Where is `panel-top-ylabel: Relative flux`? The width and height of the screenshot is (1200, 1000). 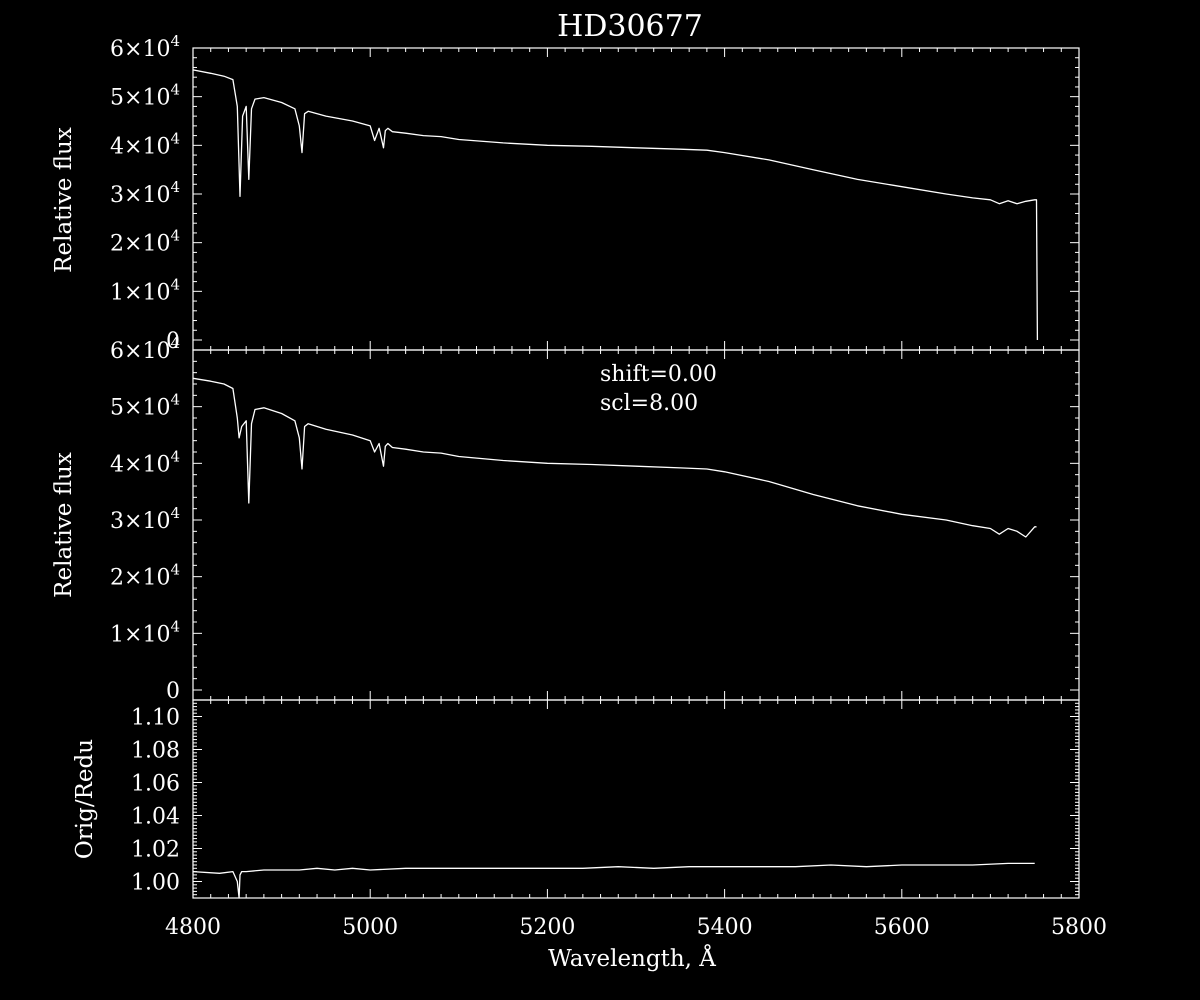 panel-top-ylabel: Relative flux is located at coordinates (64, 200).